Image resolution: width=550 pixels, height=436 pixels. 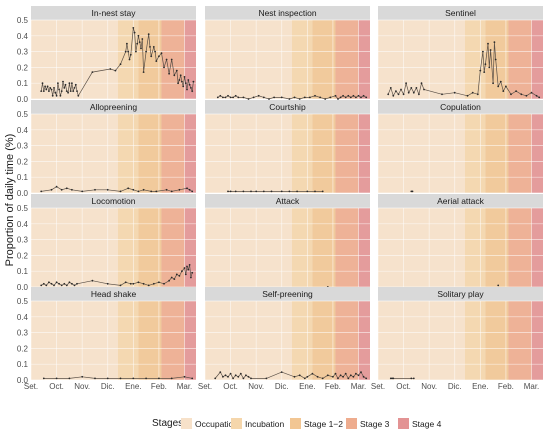 I want to click on panel-copulation: Copulation, so click(x=460, y=147).